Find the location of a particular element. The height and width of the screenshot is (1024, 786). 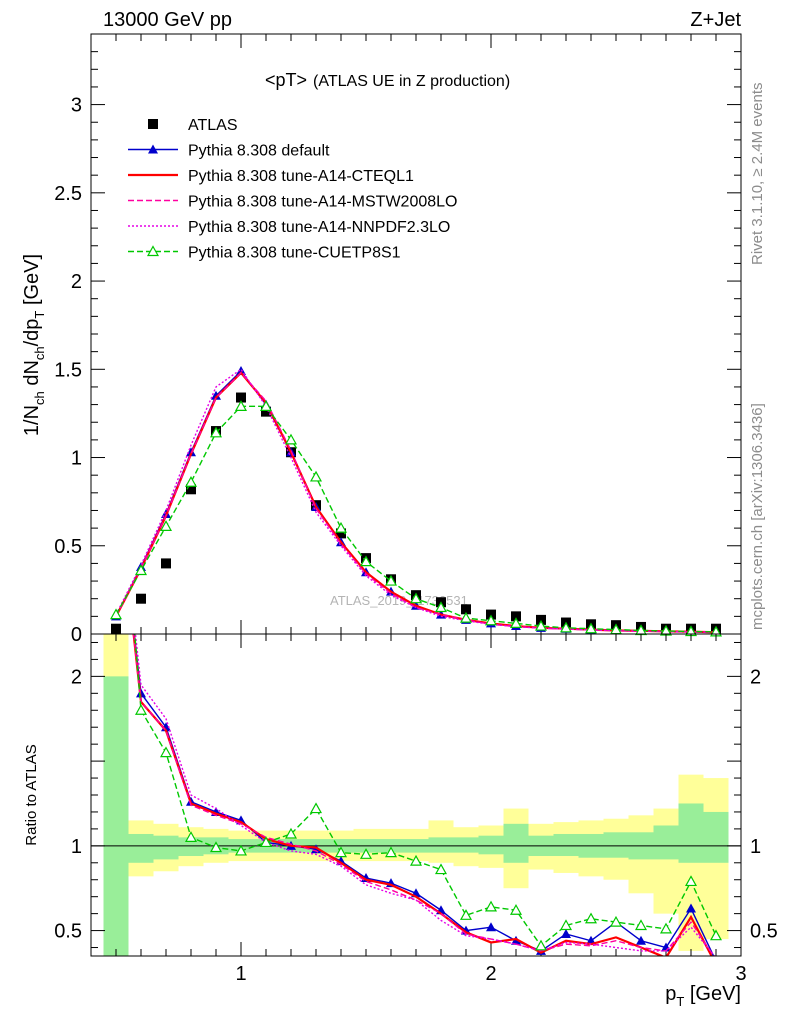

legend-label: Pythia 8.308 tune-A14-NNPDF2.3LO is located at coordinates (319, 227).